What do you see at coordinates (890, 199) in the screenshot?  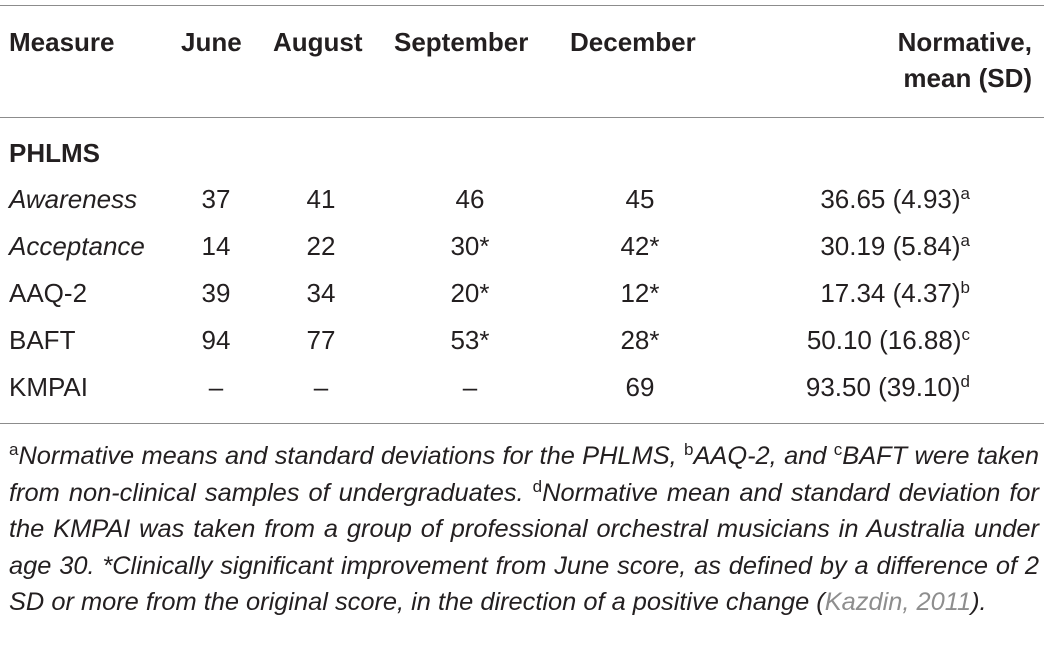 I see `normative-value: 36.65 (4.93)` at bounding box center [890, 199].